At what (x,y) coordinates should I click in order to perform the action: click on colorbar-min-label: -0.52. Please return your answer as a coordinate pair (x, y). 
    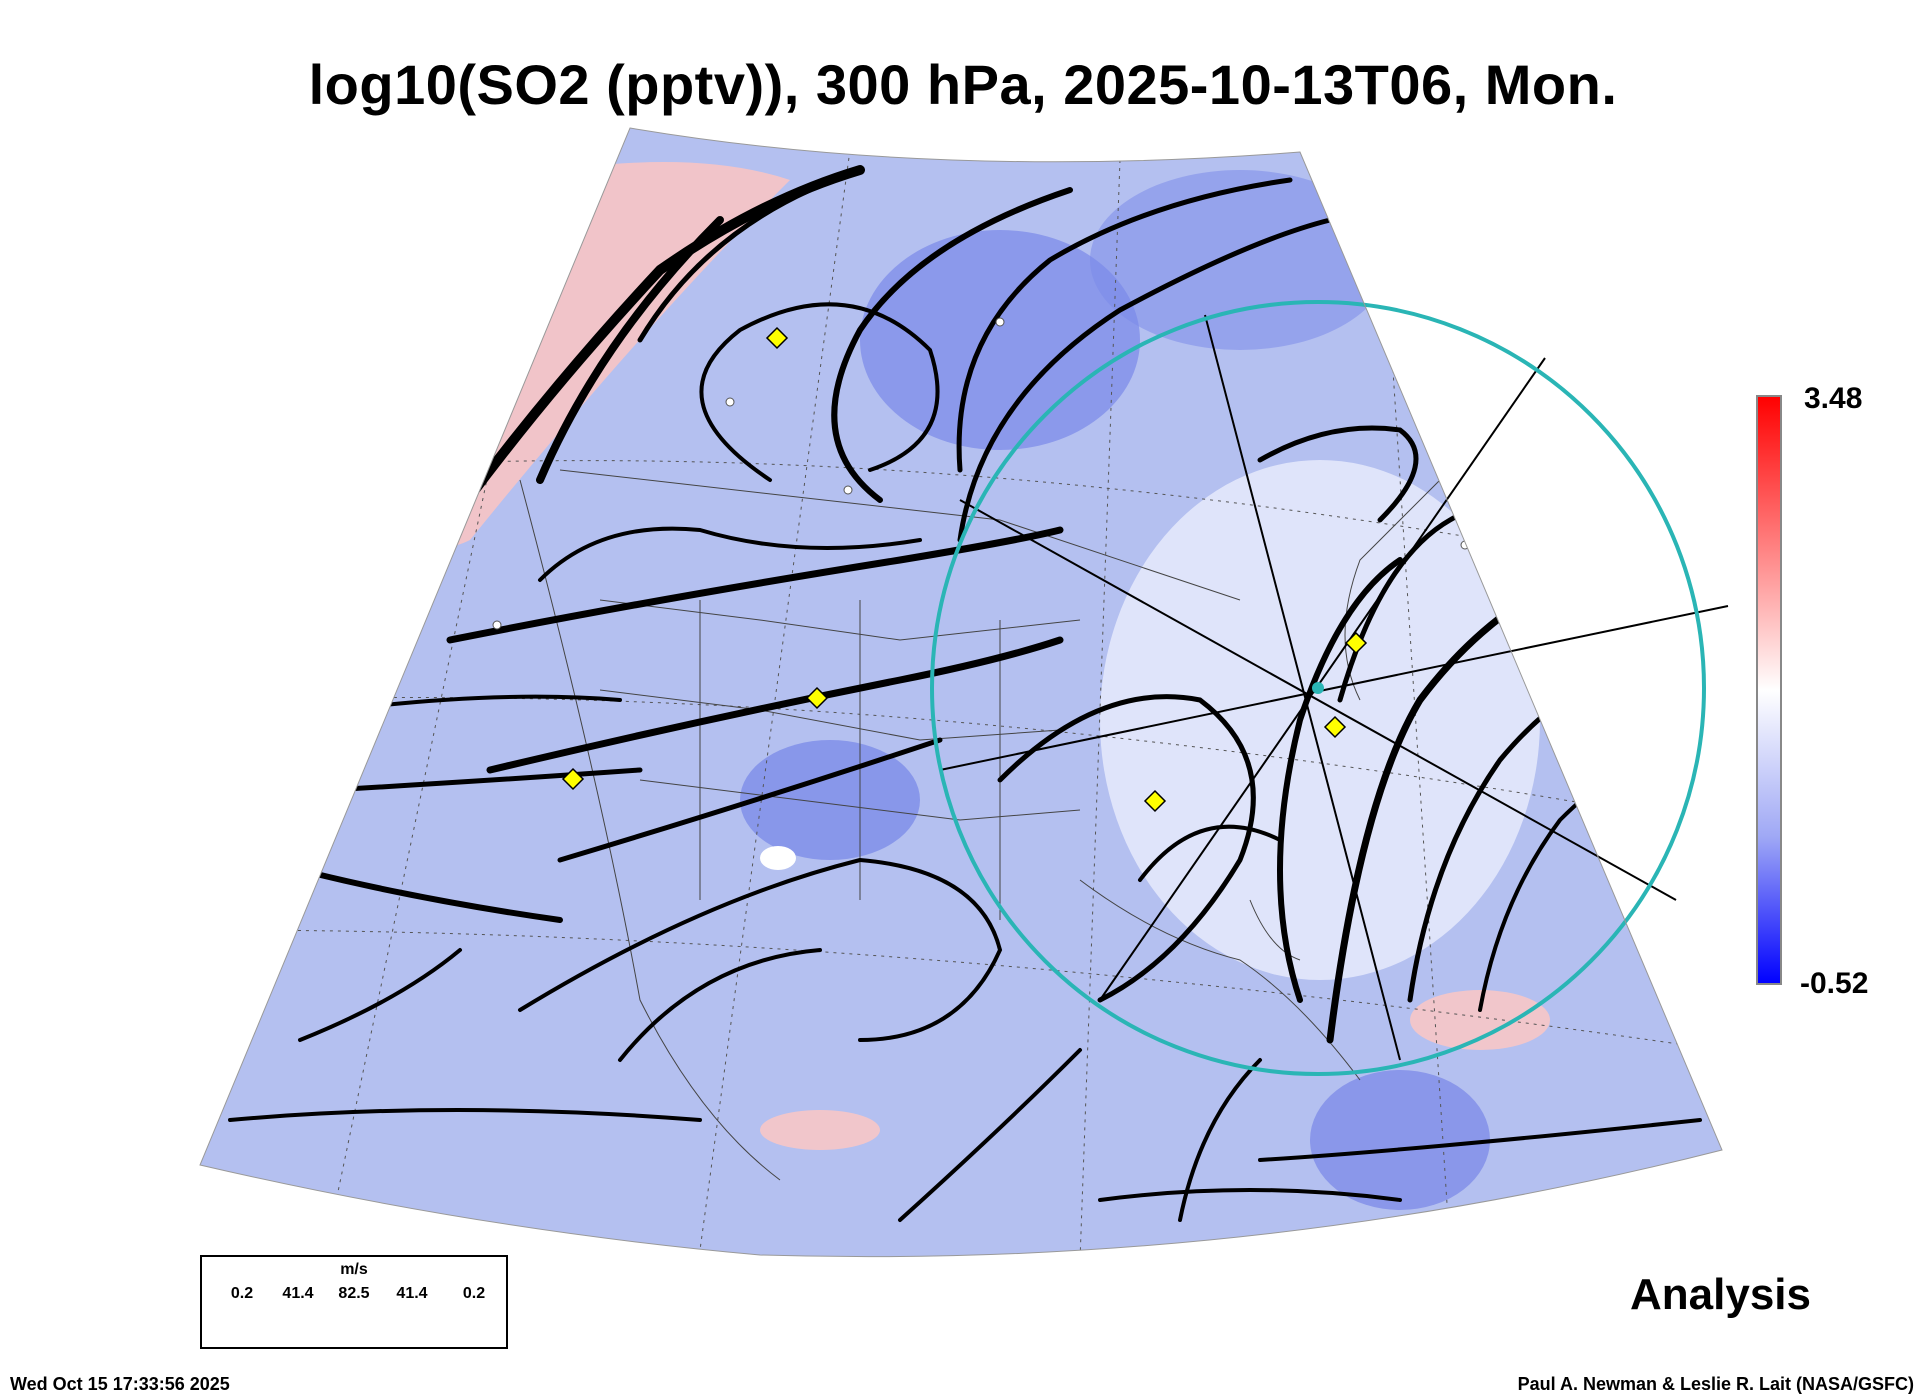
    Looking at the image, I should click on (1834, 983).